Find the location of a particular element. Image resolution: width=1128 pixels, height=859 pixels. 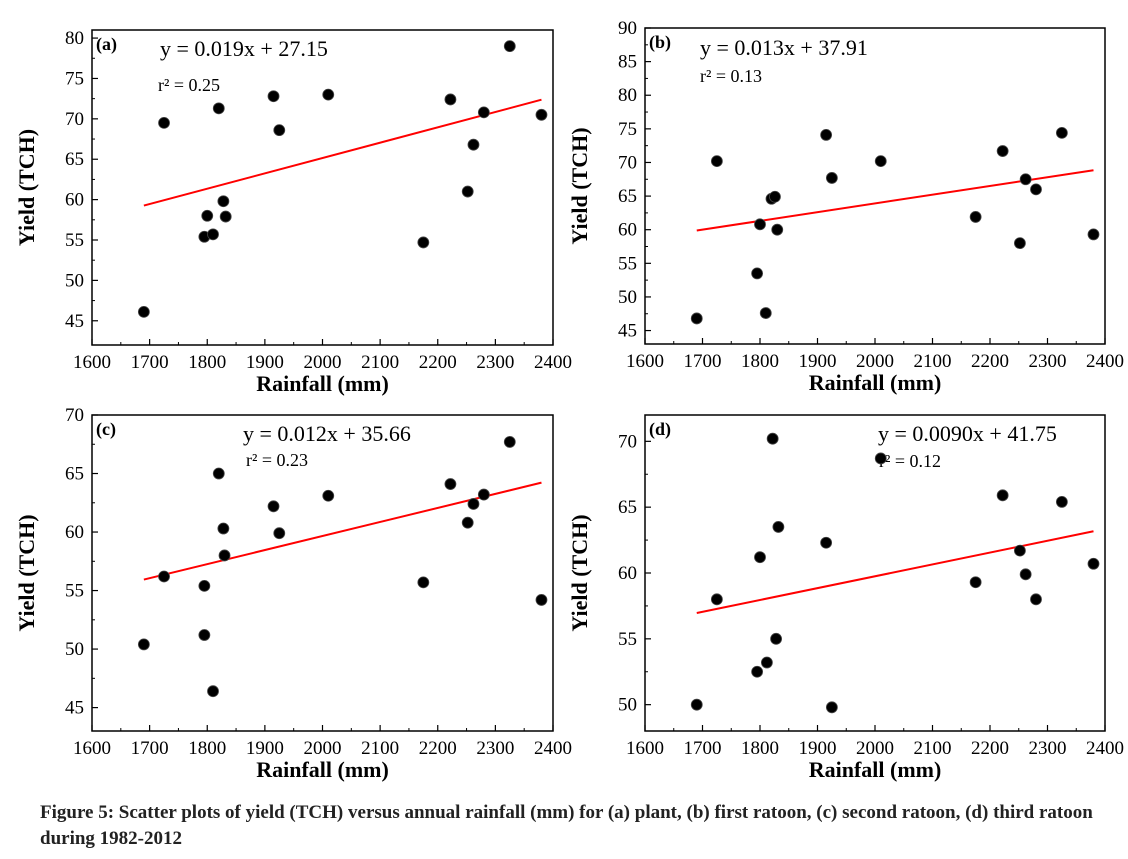

y-tick-label: 55 is located at coordinates (74, 591).